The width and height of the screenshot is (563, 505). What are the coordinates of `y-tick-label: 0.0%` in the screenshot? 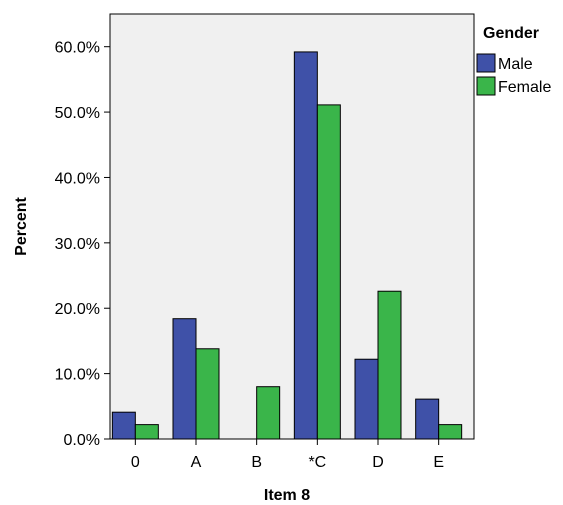 It's located at (82, 440).